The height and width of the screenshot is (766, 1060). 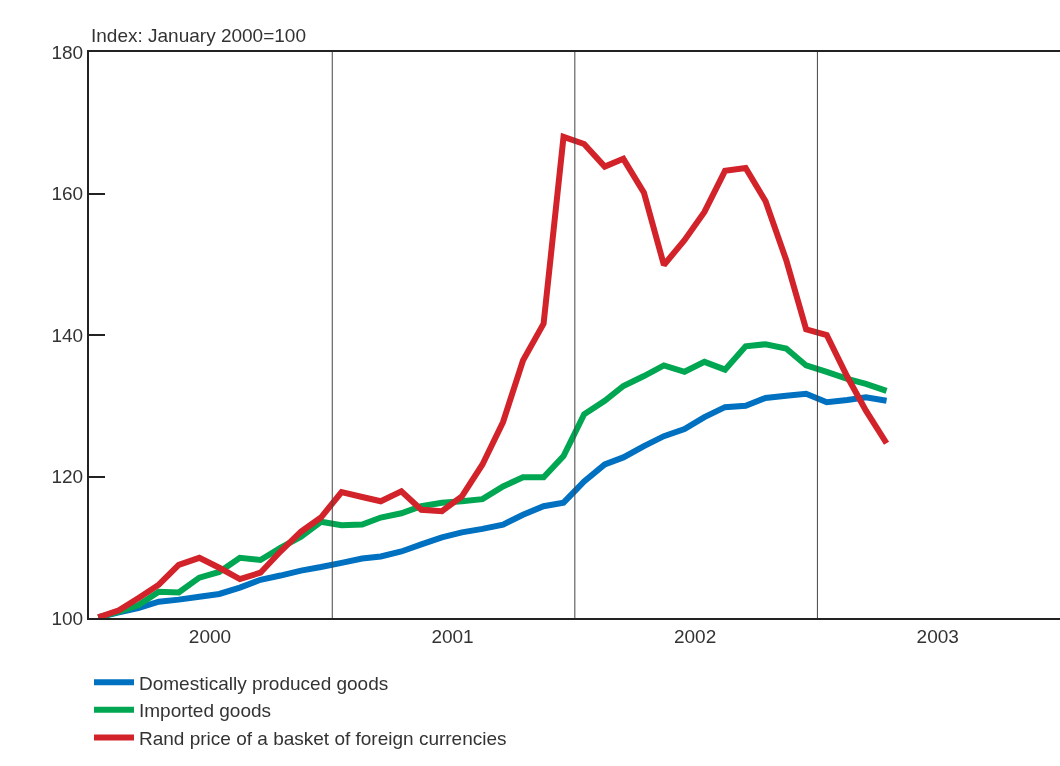 I want to click on y-tick-label: 140, so click(x=67, y=335).